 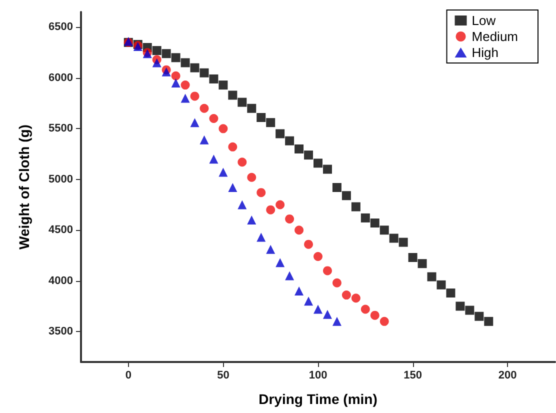 What do you see at coordinates (60, 128) in the screenshot?
I see `y-tick-label: 5500` at bounding box center [60, 128].